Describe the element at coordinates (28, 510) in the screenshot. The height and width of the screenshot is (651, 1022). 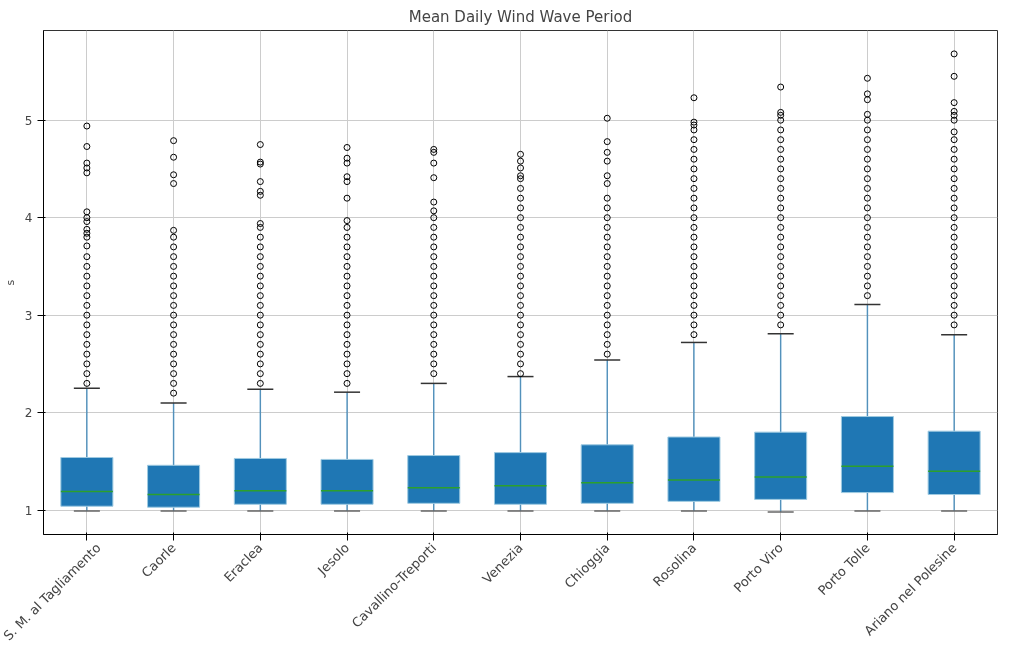
I see `y-tick-label: 1` at that location.